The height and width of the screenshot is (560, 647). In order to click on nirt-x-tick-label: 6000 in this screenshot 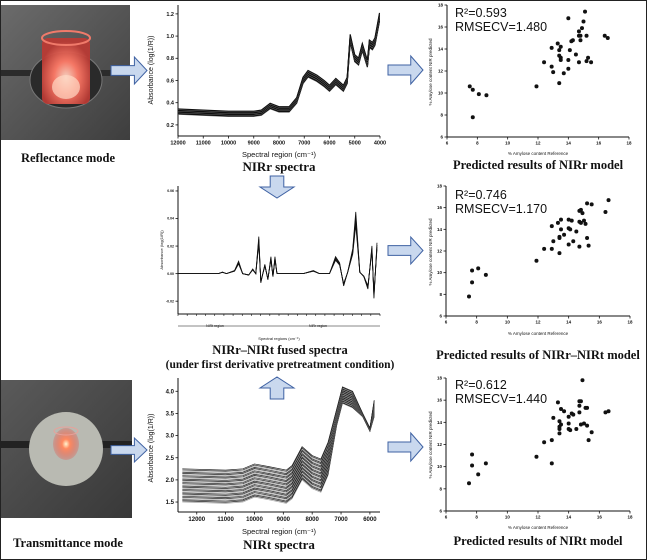, I will do `click(370, 520)`.